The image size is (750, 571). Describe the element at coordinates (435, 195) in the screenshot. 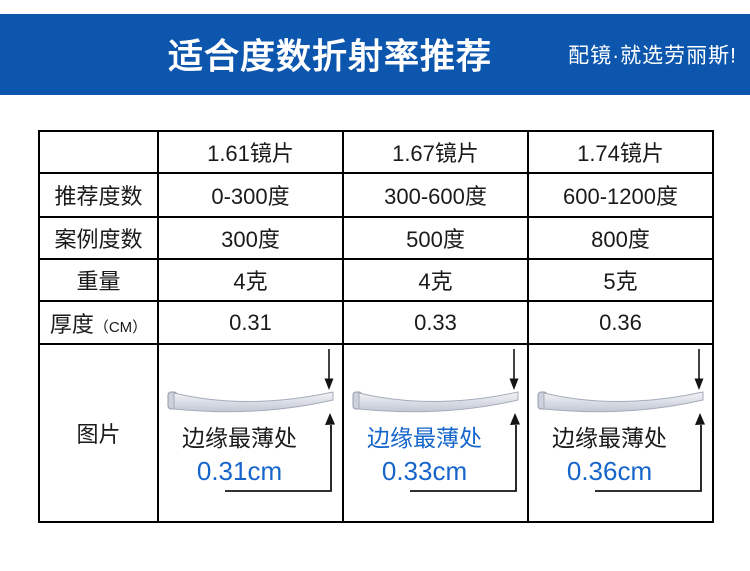

I see `cell-value: 300-600度` at that location.